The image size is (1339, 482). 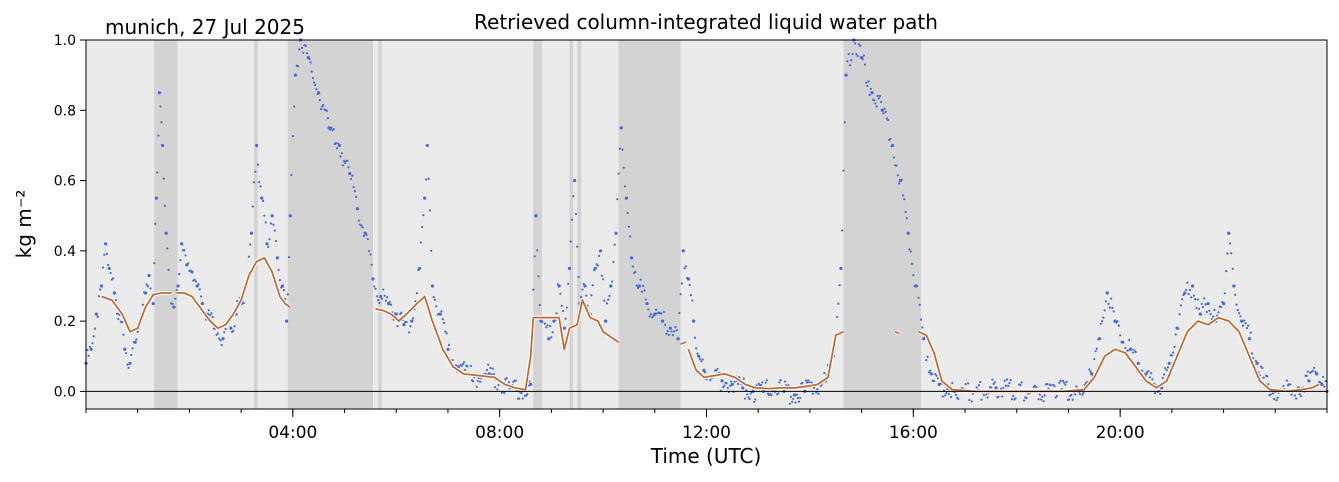 What do you see at coordinates (579, 224) in the screenshot?
I see `flag-interval` at bounding box center [579, 224].